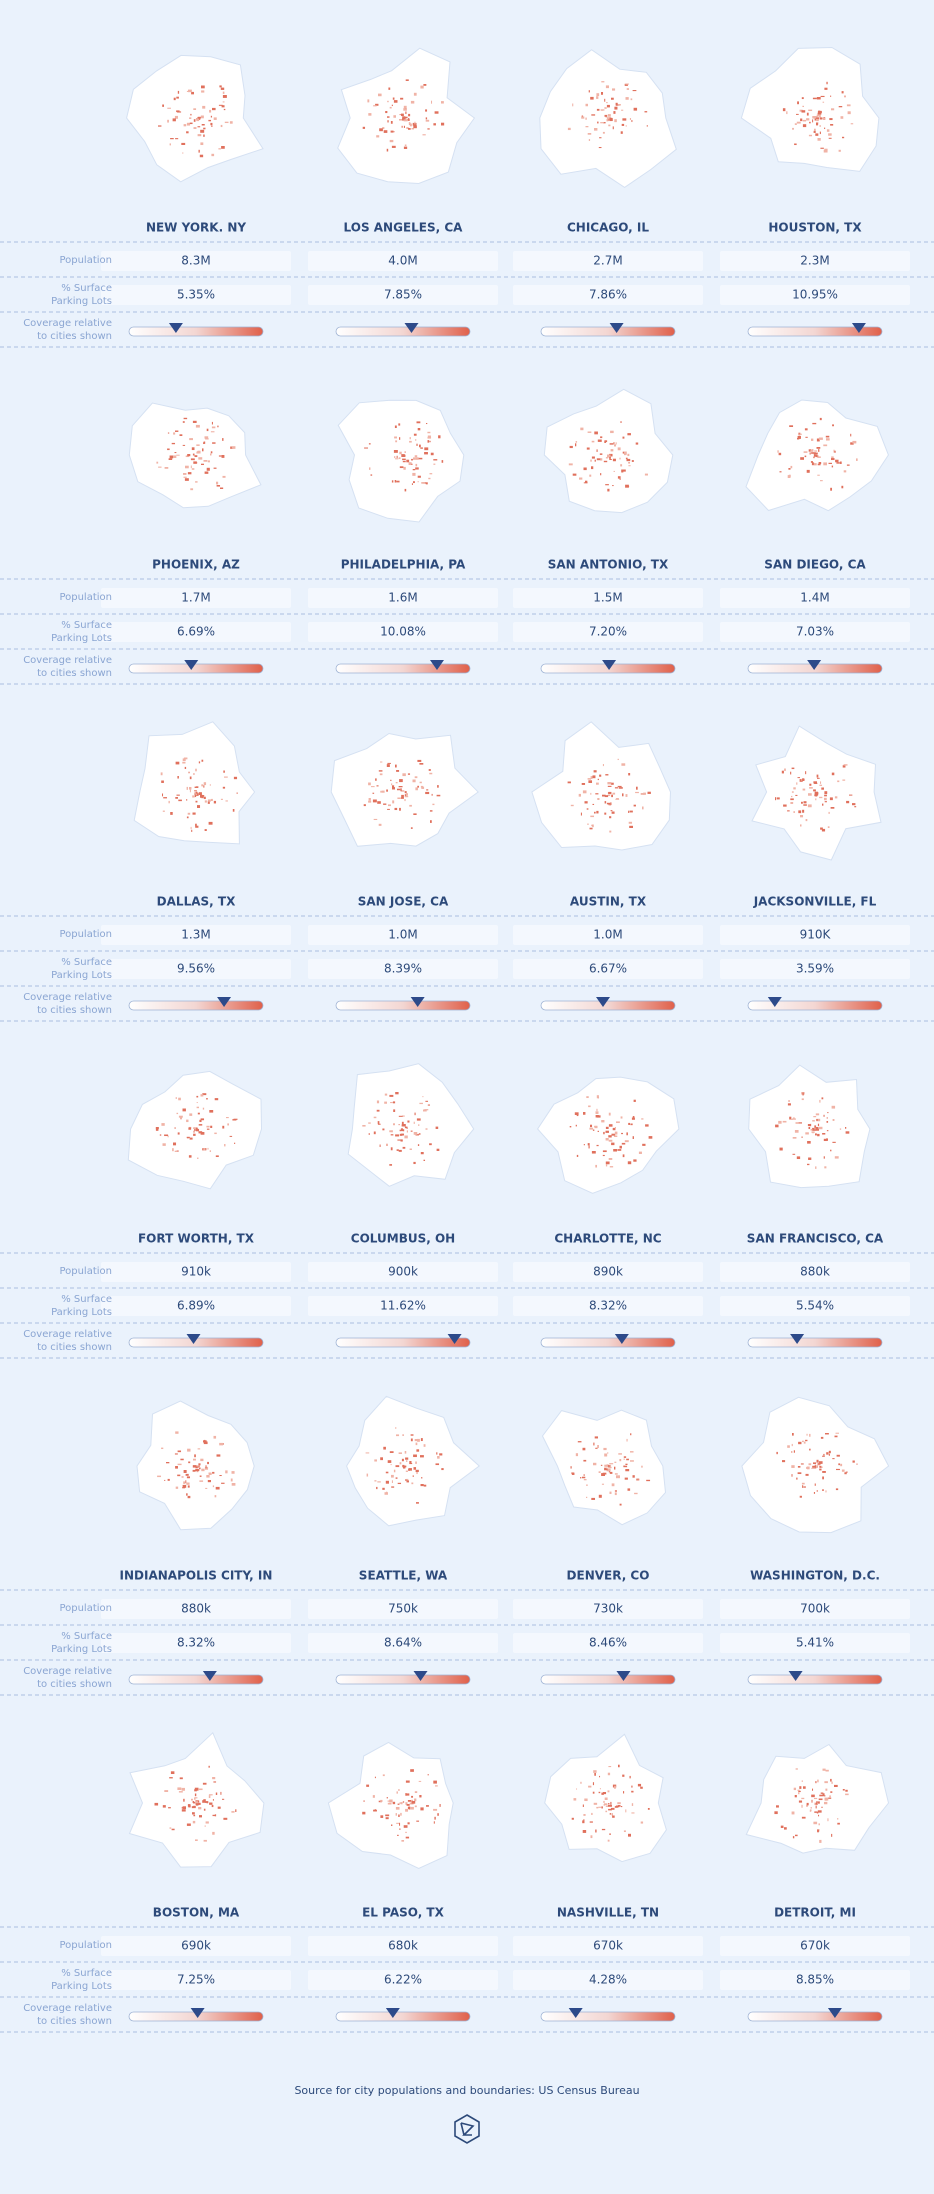  I want to click on value-cell, so click(608, 969).